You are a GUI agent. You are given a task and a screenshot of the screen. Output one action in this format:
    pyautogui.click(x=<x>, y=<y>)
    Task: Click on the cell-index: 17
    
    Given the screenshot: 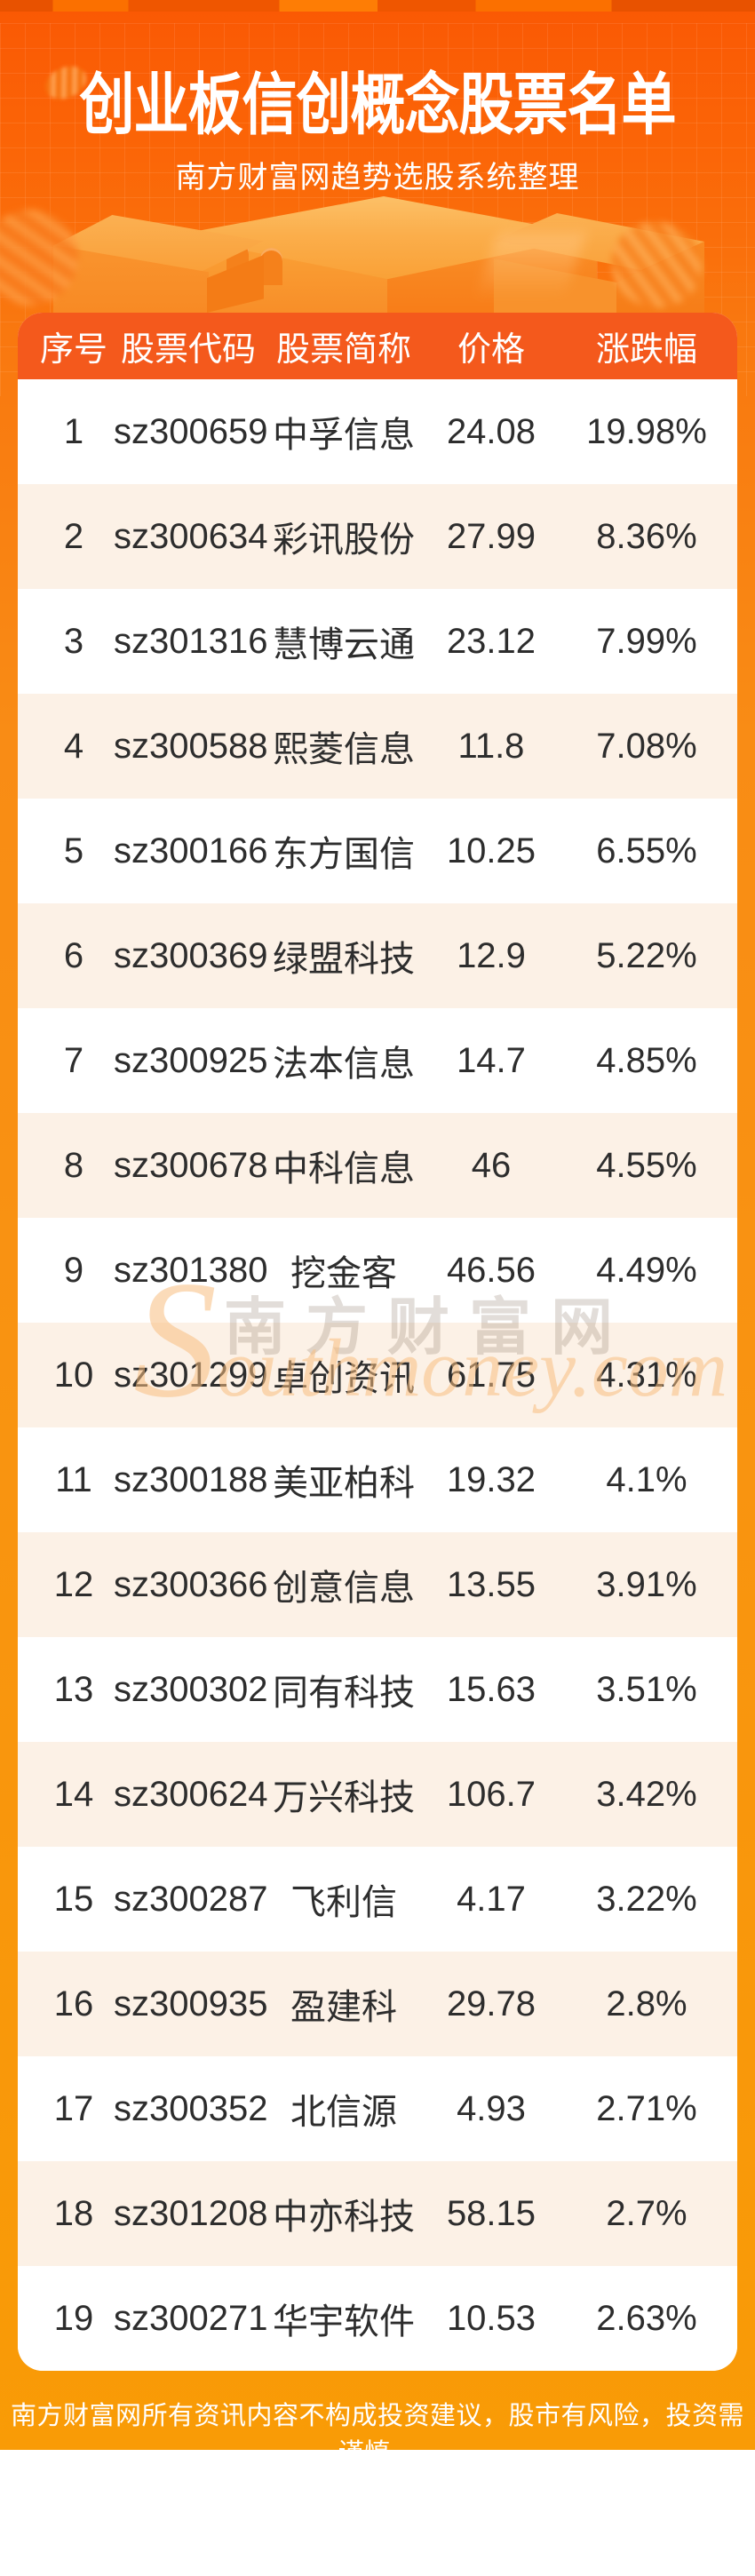 What is the action you would take?
    pyautogui.click(x=73, y=2108)
    